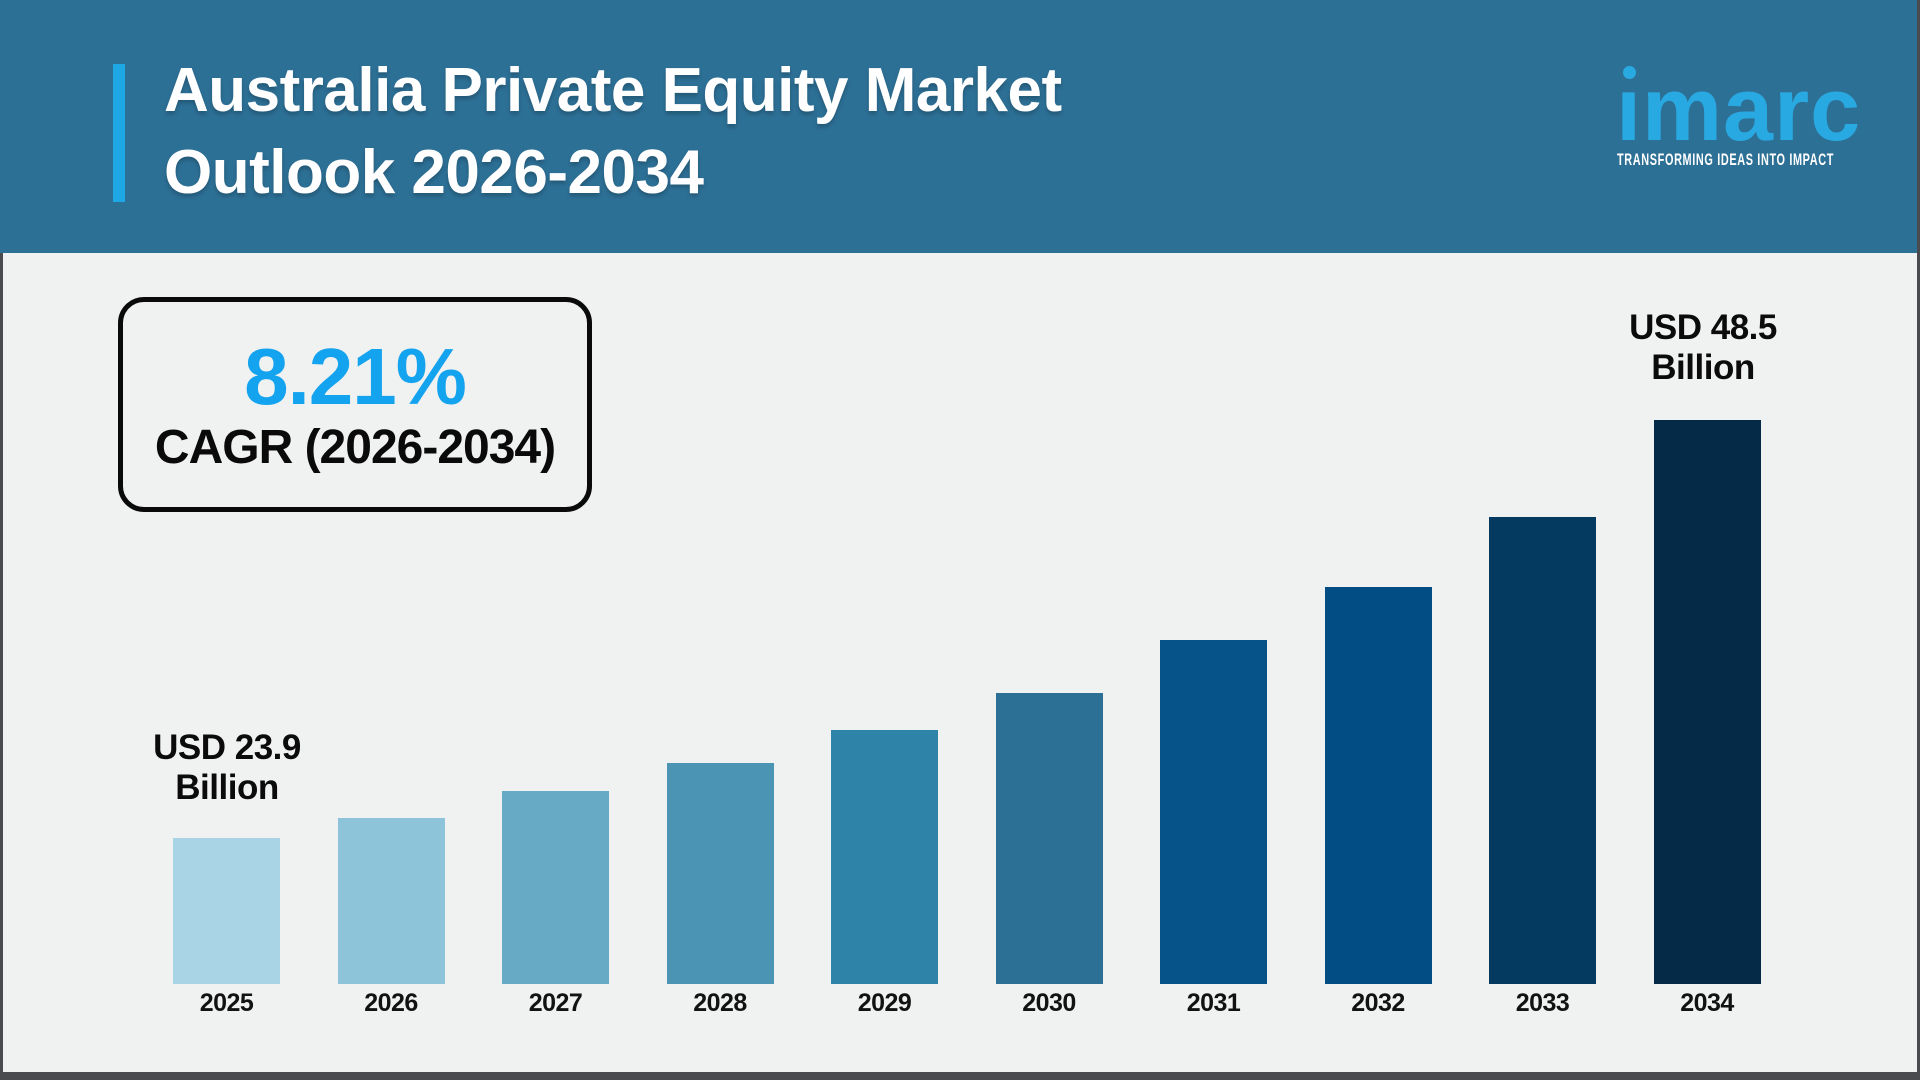  What do you see at coordinates (720, 1003) in the screenshot?
I see `x-axis-label-2028: 2028` at bounding box center [720, 1003].